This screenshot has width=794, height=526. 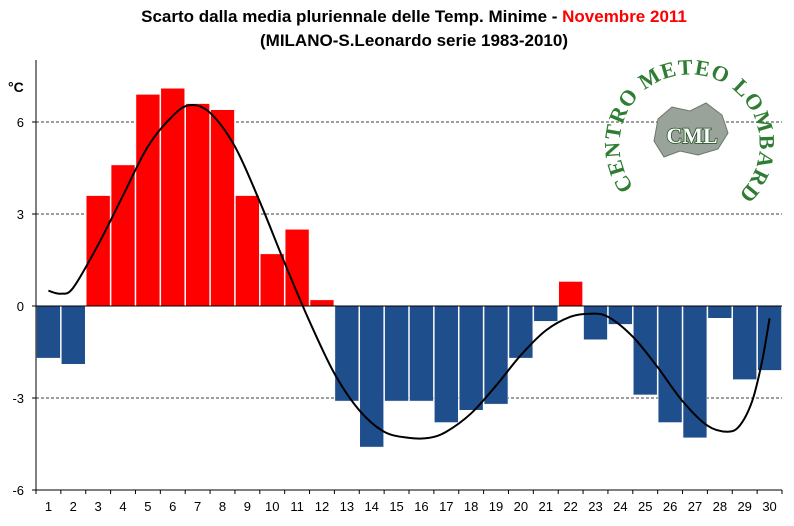 What do you see at coordinates (20, 306) in the screenshot?
I see `y-tick-label: 0` at bounding box center [20, 306].